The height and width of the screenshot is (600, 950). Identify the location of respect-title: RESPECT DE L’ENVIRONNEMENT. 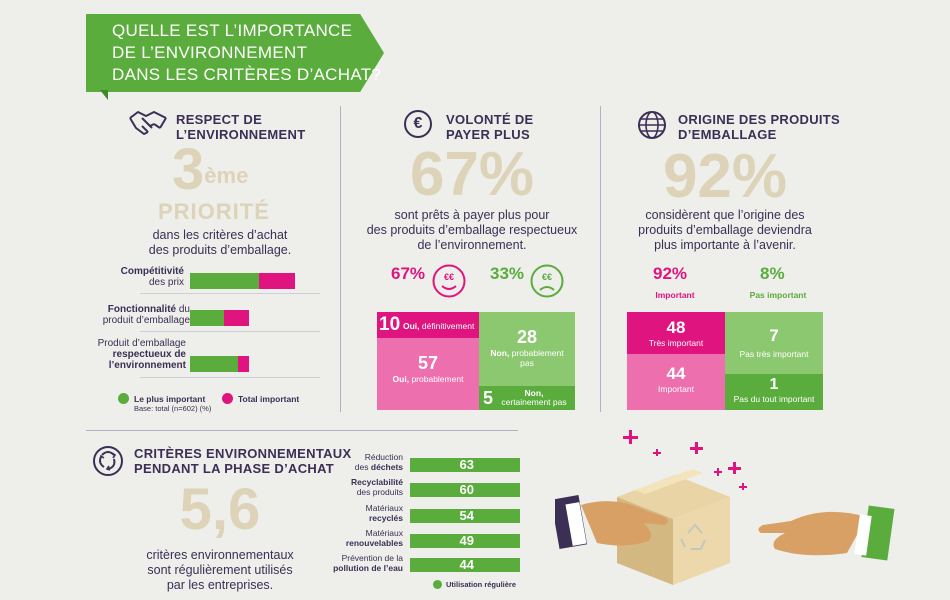
(241, 127).